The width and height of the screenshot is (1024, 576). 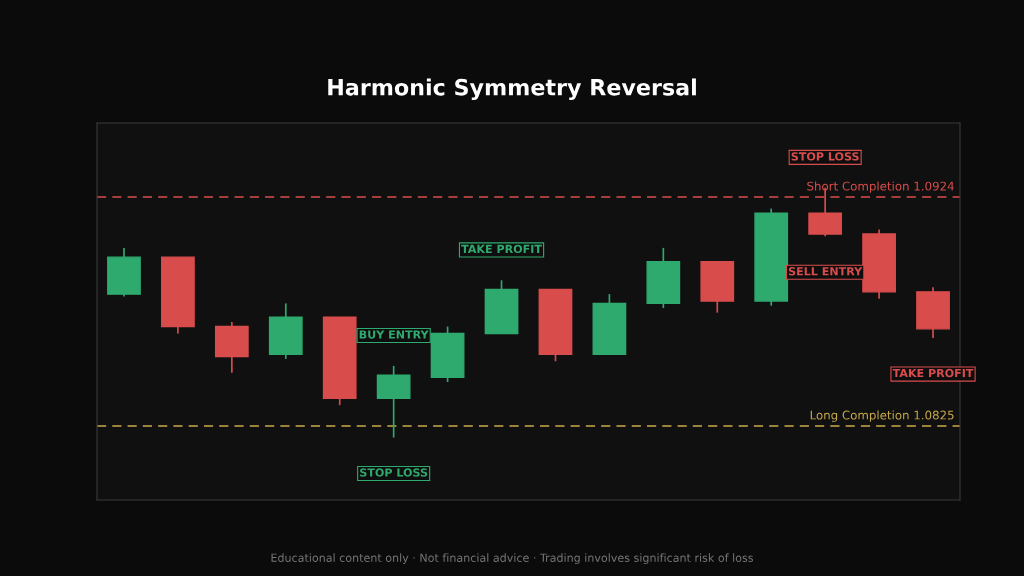 What do you see at coordinates (394, 334) in the screenshot?
I see `annotation: BUY ENTRY` at bounding box center [394, 334].